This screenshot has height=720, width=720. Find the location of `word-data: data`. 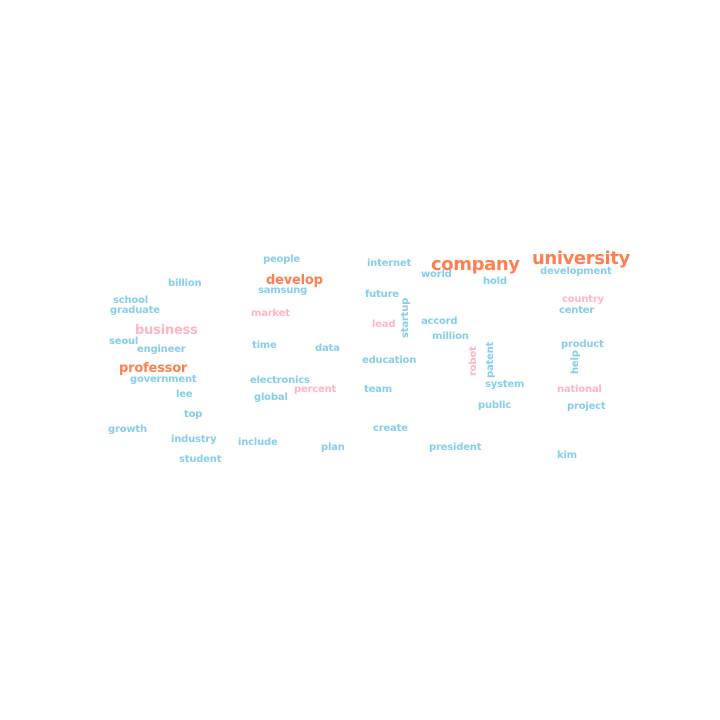

word-data: data is located at coordinates (327, 348).